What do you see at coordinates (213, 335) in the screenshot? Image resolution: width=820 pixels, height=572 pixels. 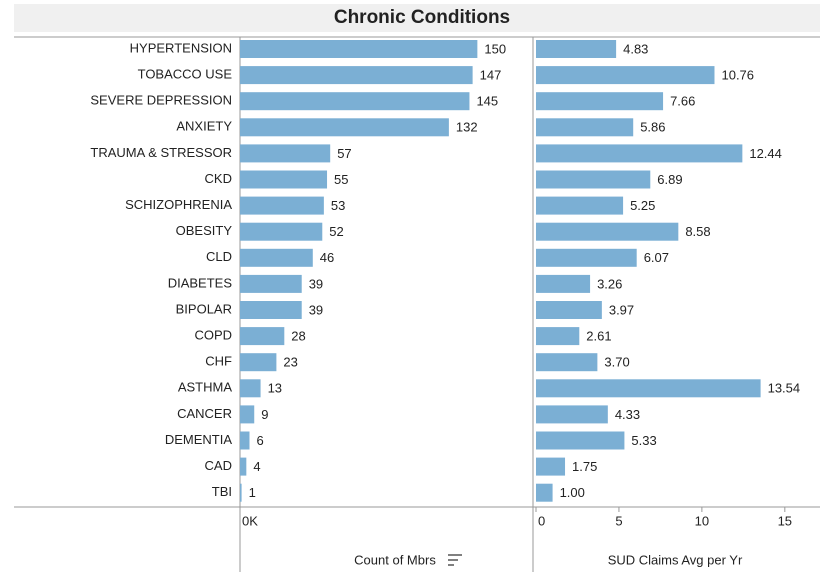 I see `category-label: COPD` at bounding box center [213, 335].